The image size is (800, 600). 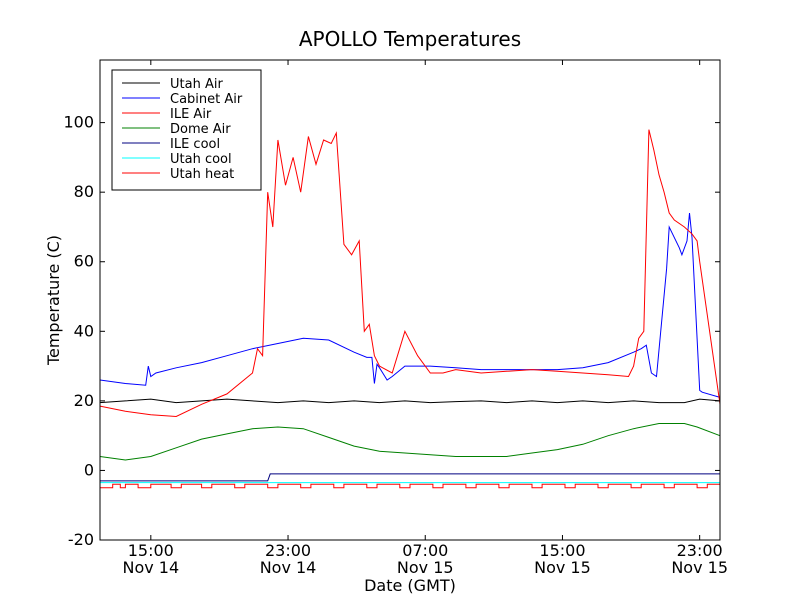 What do you see at coordinates (84, 400) in the screenshot?
I see `y-tick-label: 20` at bounding box center [84, 400].